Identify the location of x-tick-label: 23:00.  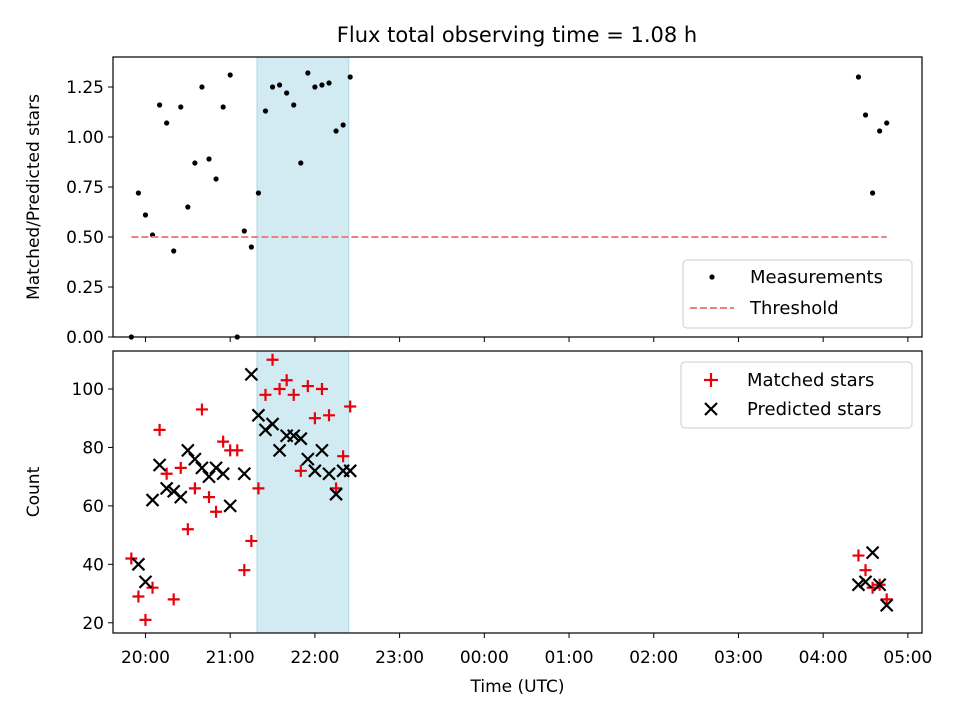
(399, 658).